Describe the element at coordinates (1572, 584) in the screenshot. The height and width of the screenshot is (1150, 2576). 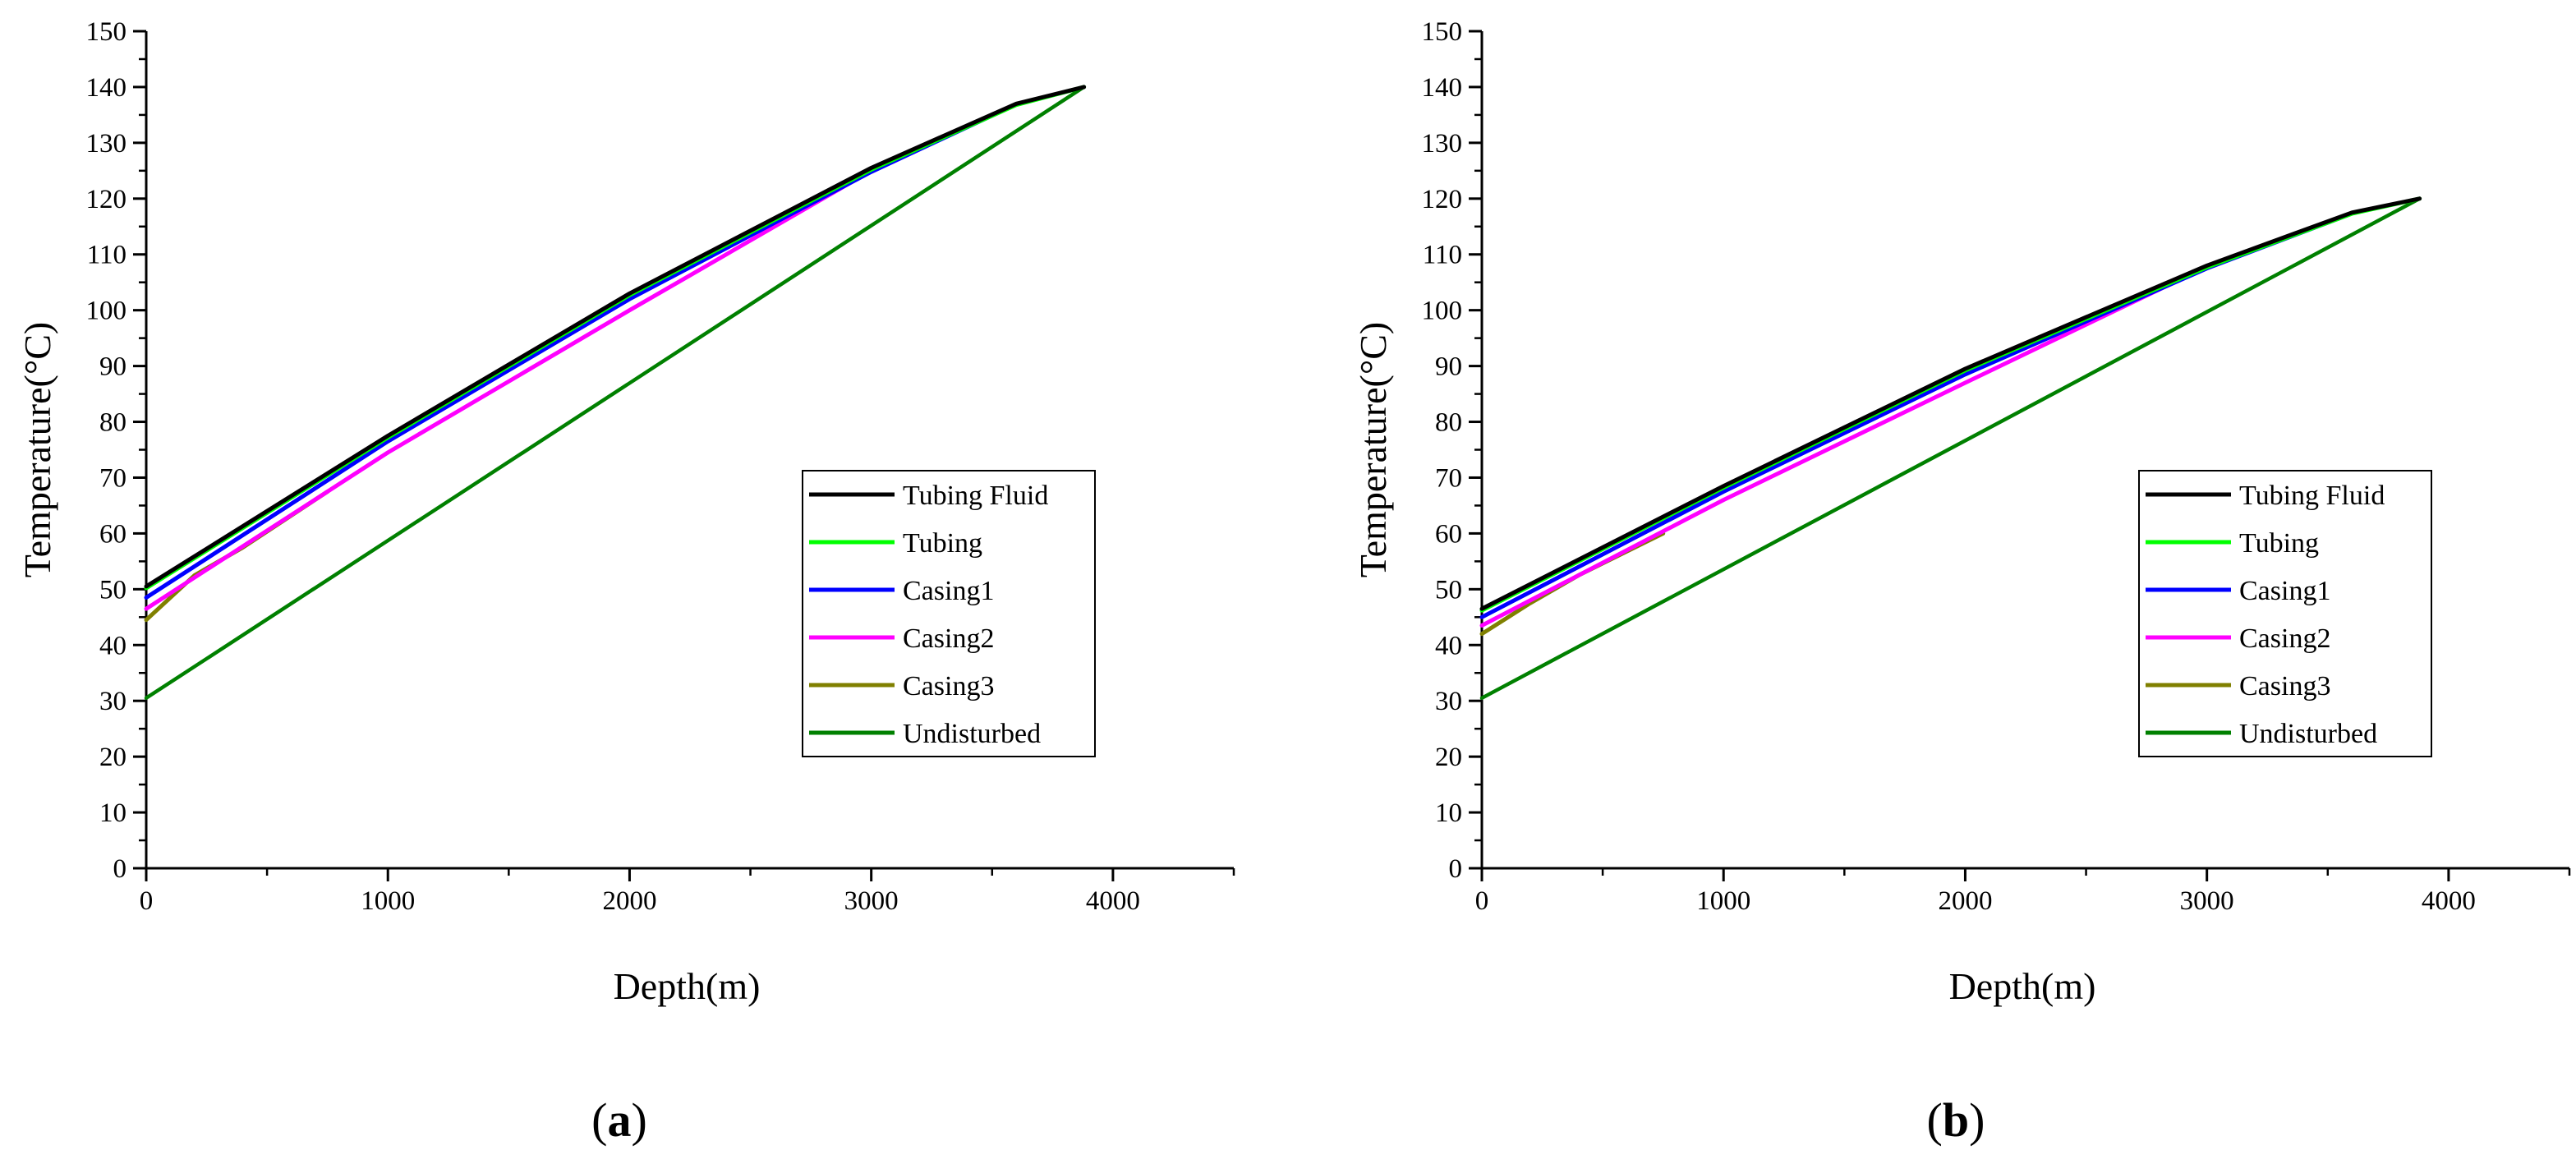
I see `series-line-casing3` at that location.